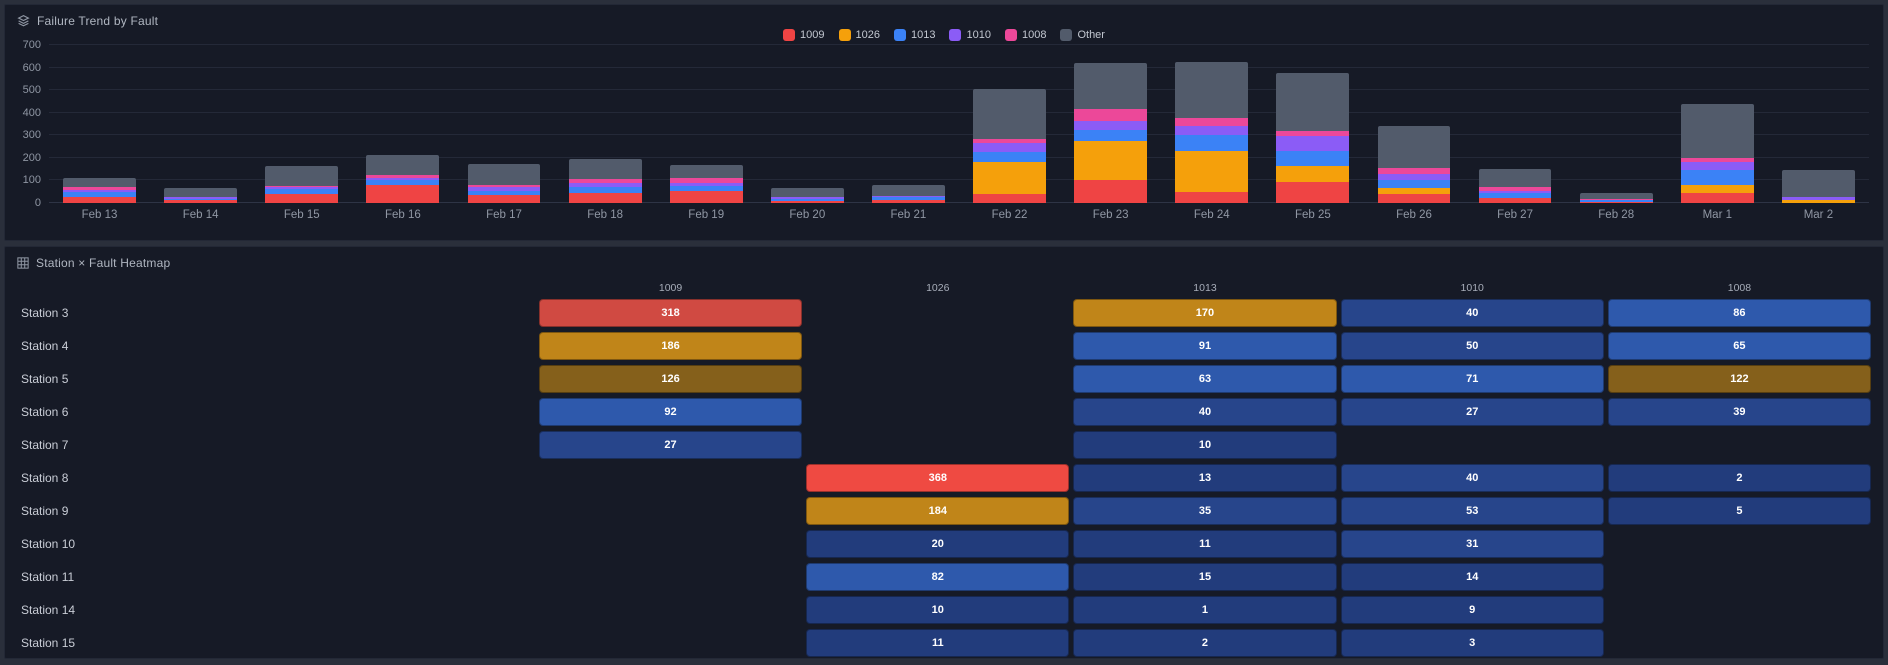 Image resolution: width=1888 pixels, height=665 pixels. I want to click on legend-item-1008: 1008, so click(1025, 35).